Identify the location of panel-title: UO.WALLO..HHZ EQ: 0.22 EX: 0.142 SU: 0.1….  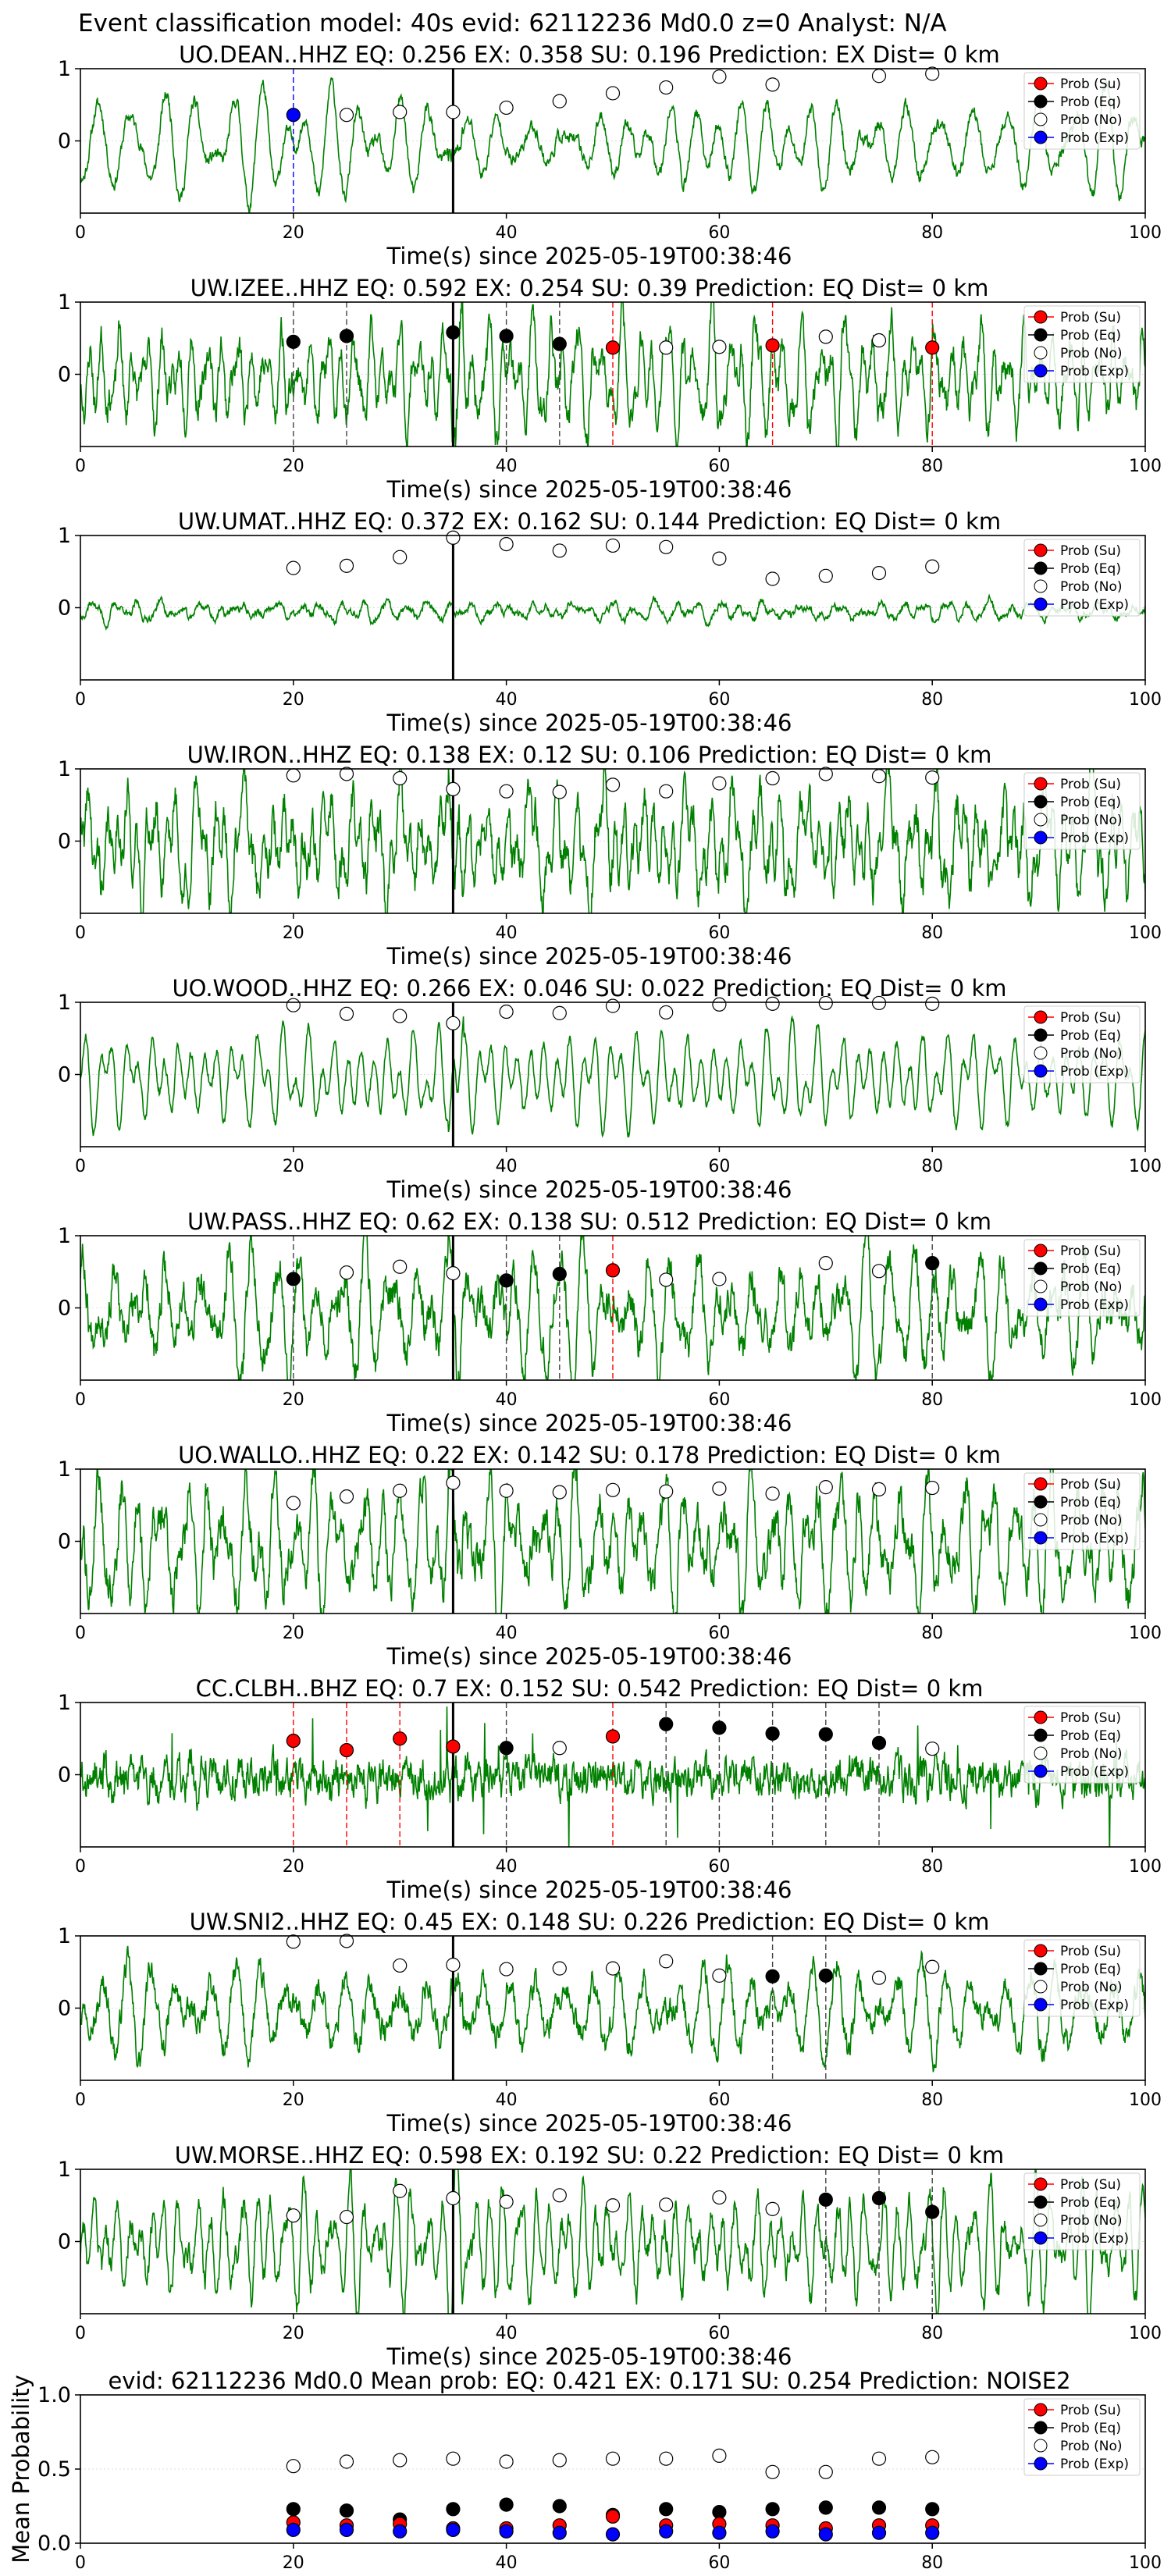
(589, 1455).